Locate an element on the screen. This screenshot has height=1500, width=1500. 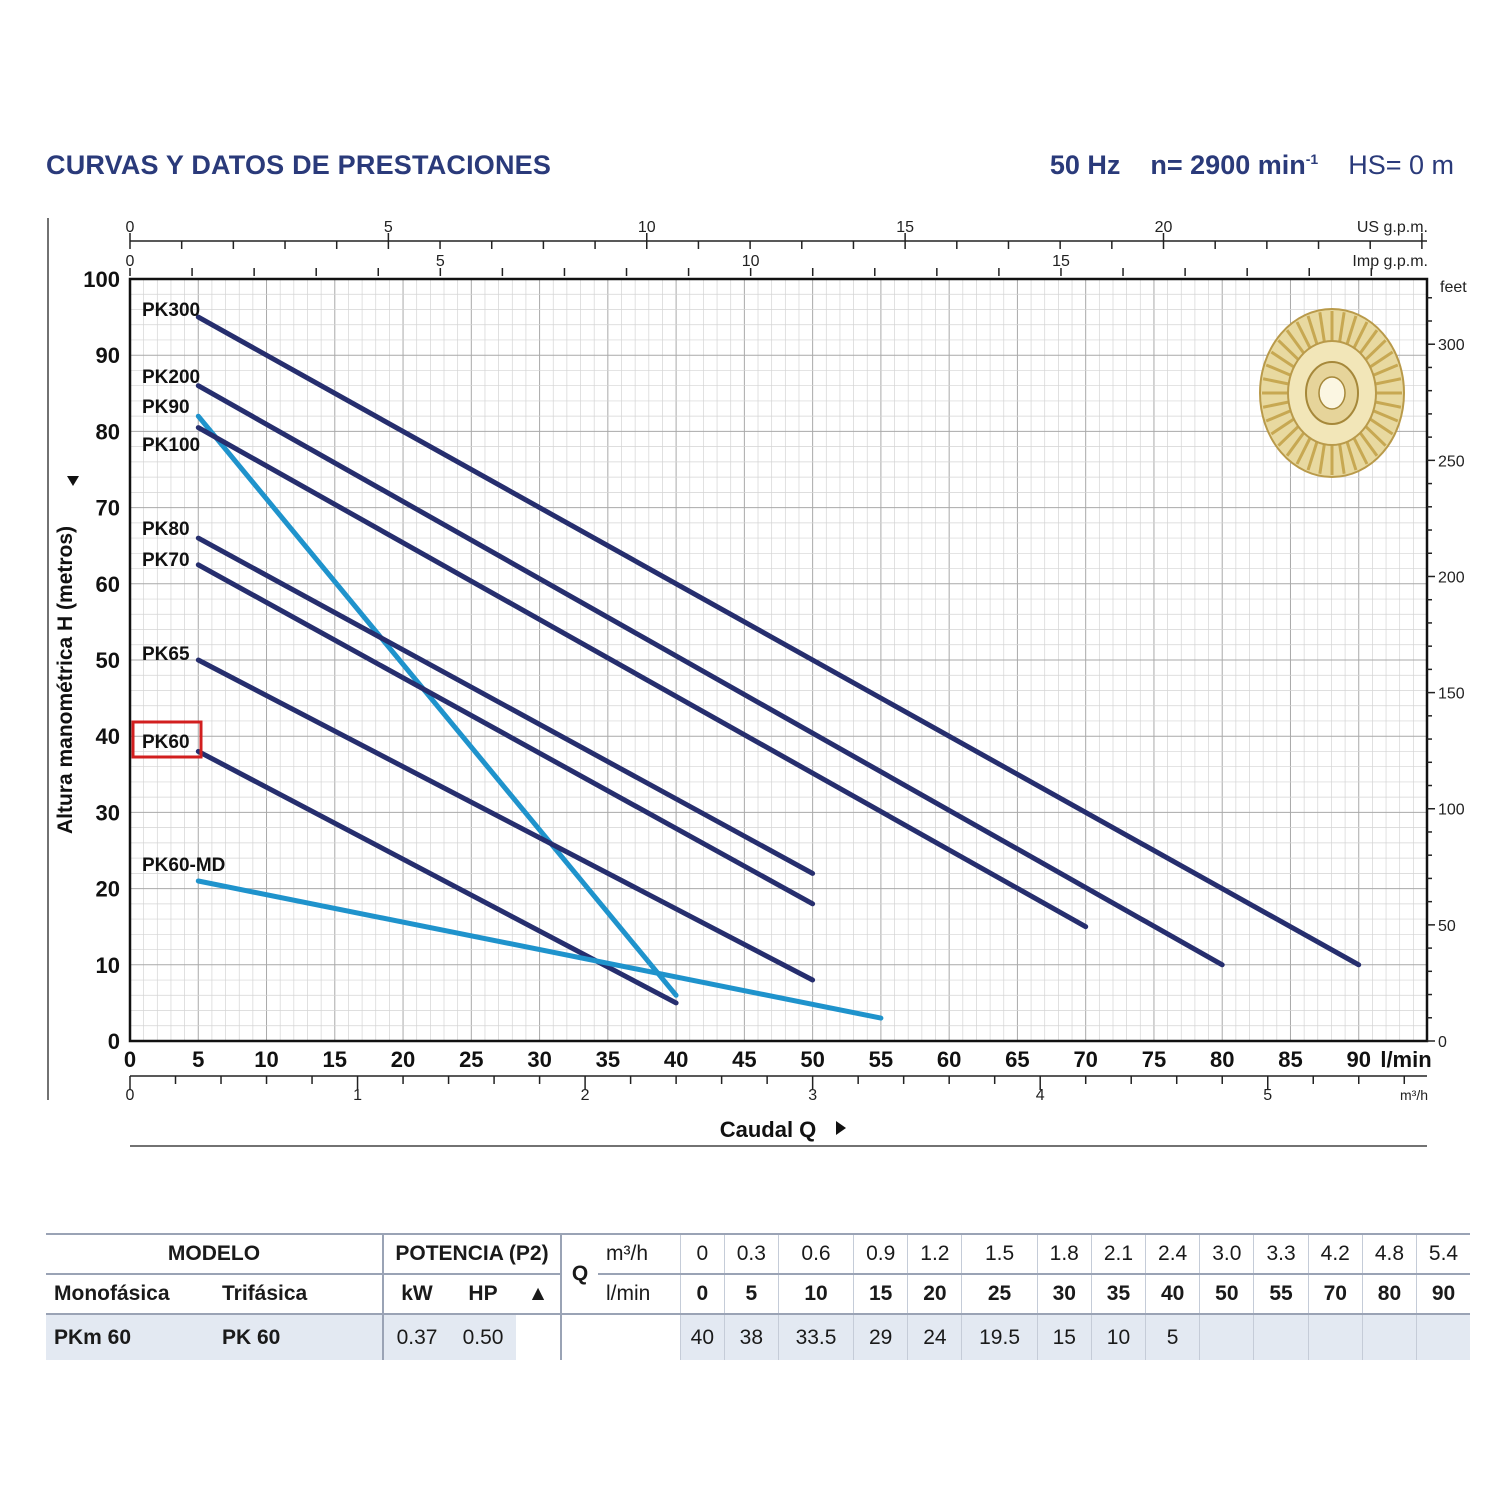
trifasica-header: Trifásica is located at coordinates (299, 1294).